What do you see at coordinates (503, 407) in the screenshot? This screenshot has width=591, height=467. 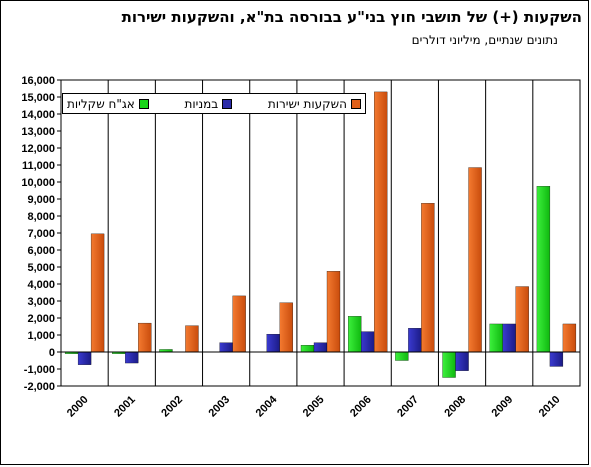 I see `x-tick-label: 2009` at bounding box center [503, 407].